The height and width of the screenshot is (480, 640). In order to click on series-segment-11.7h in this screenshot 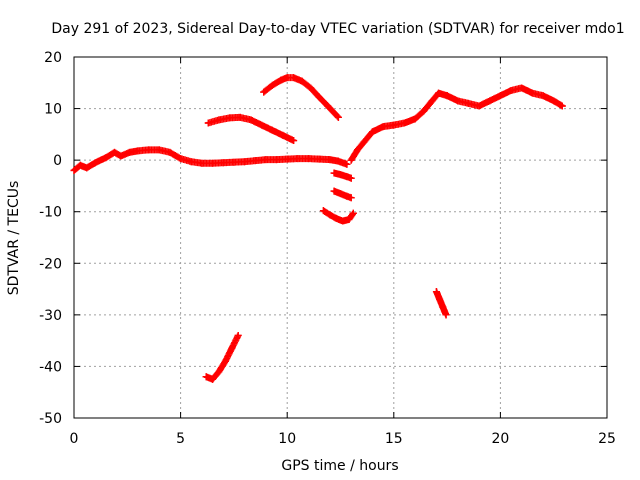, I will do `click(338, 216)`.